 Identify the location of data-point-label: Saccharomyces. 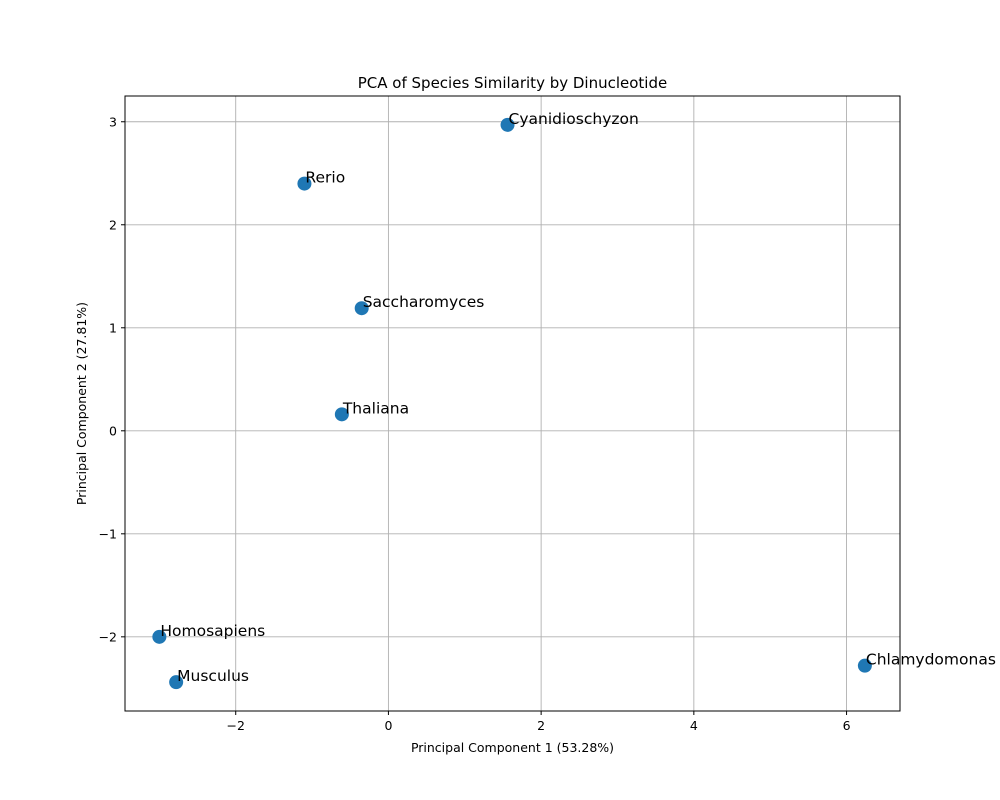
(424, 302).